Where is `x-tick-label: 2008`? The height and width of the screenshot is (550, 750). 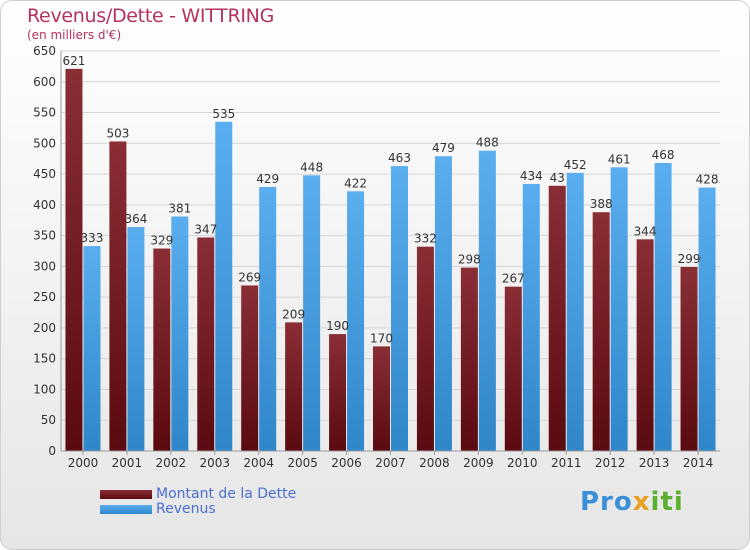
x-tick-label: 2008 is located at coordinates (434, 463).